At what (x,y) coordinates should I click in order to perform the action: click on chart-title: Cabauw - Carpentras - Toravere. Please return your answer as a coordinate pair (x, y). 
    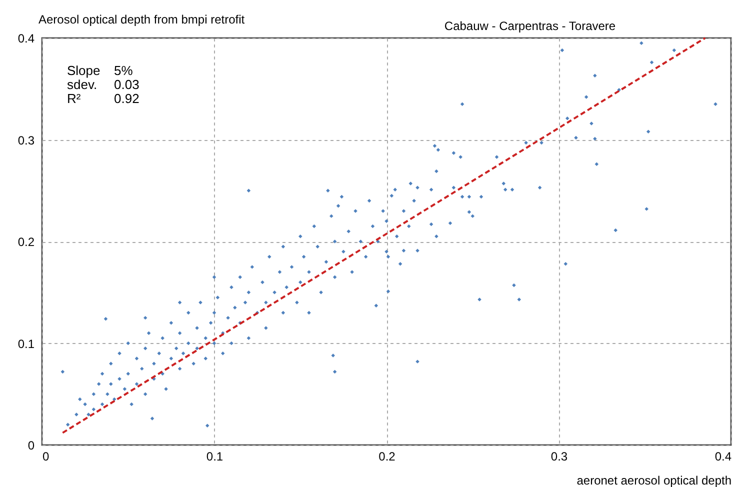
    Looking at the image, I should click on (530, 26).